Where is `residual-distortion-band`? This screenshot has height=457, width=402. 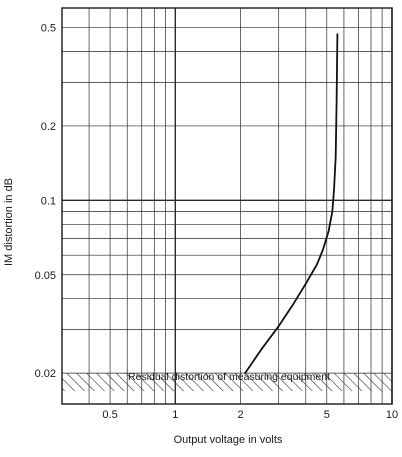
residual-distortion-band is located at coordinates (227, 382).